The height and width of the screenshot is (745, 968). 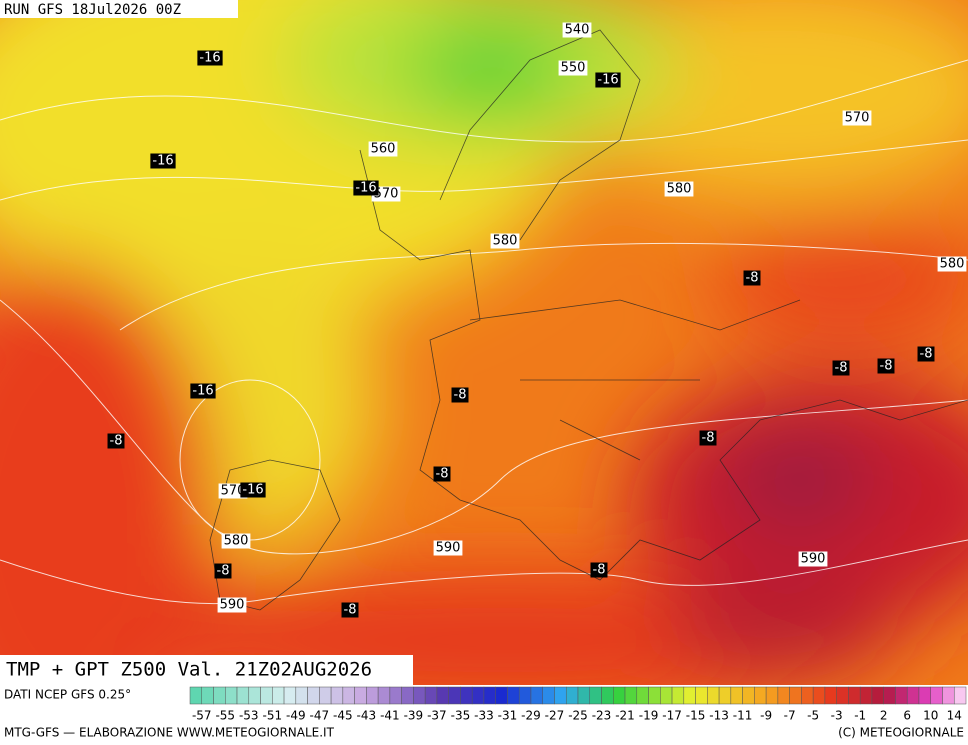 I want to click on height-label: 540, so click(x=577, y=30).